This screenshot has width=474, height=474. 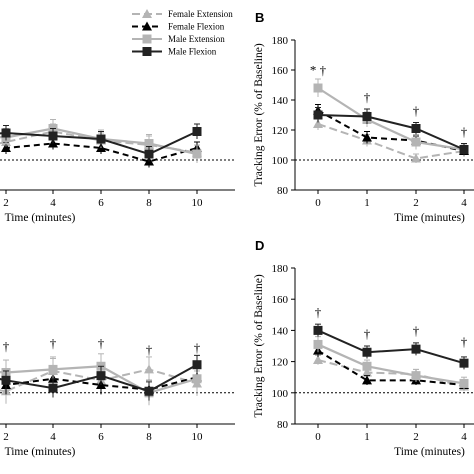 I want to click on y-tick-label: 180, so click(x=280, y=41).